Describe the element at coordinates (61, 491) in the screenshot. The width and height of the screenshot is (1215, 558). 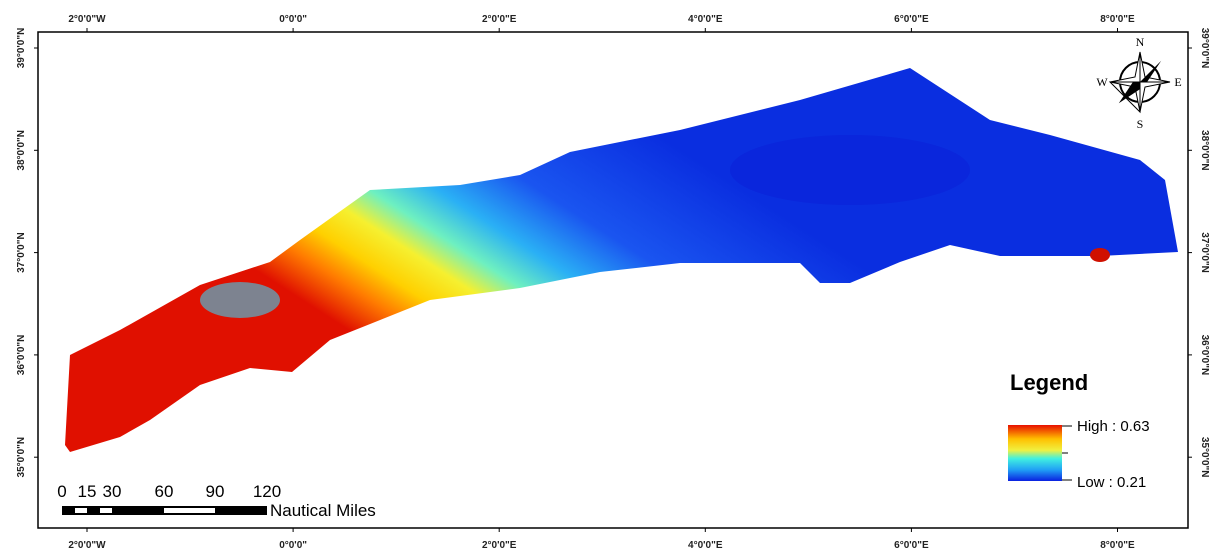
I see `scale-label: 0` at that location.